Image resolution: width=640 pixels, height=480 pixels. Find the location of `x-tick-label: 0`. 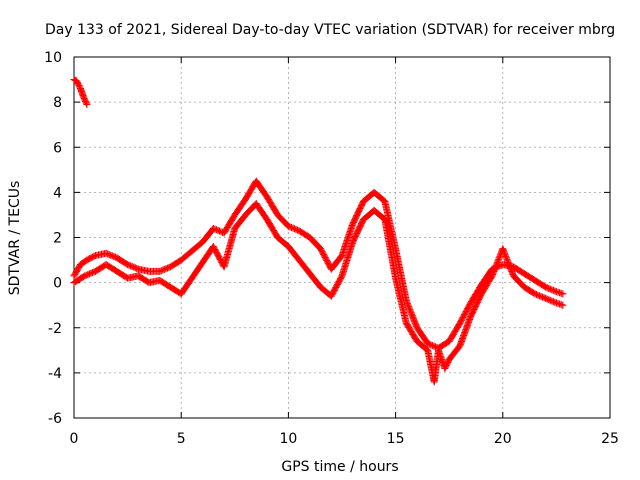

x-tick-label: 0 is located at coordinates (74, 439).